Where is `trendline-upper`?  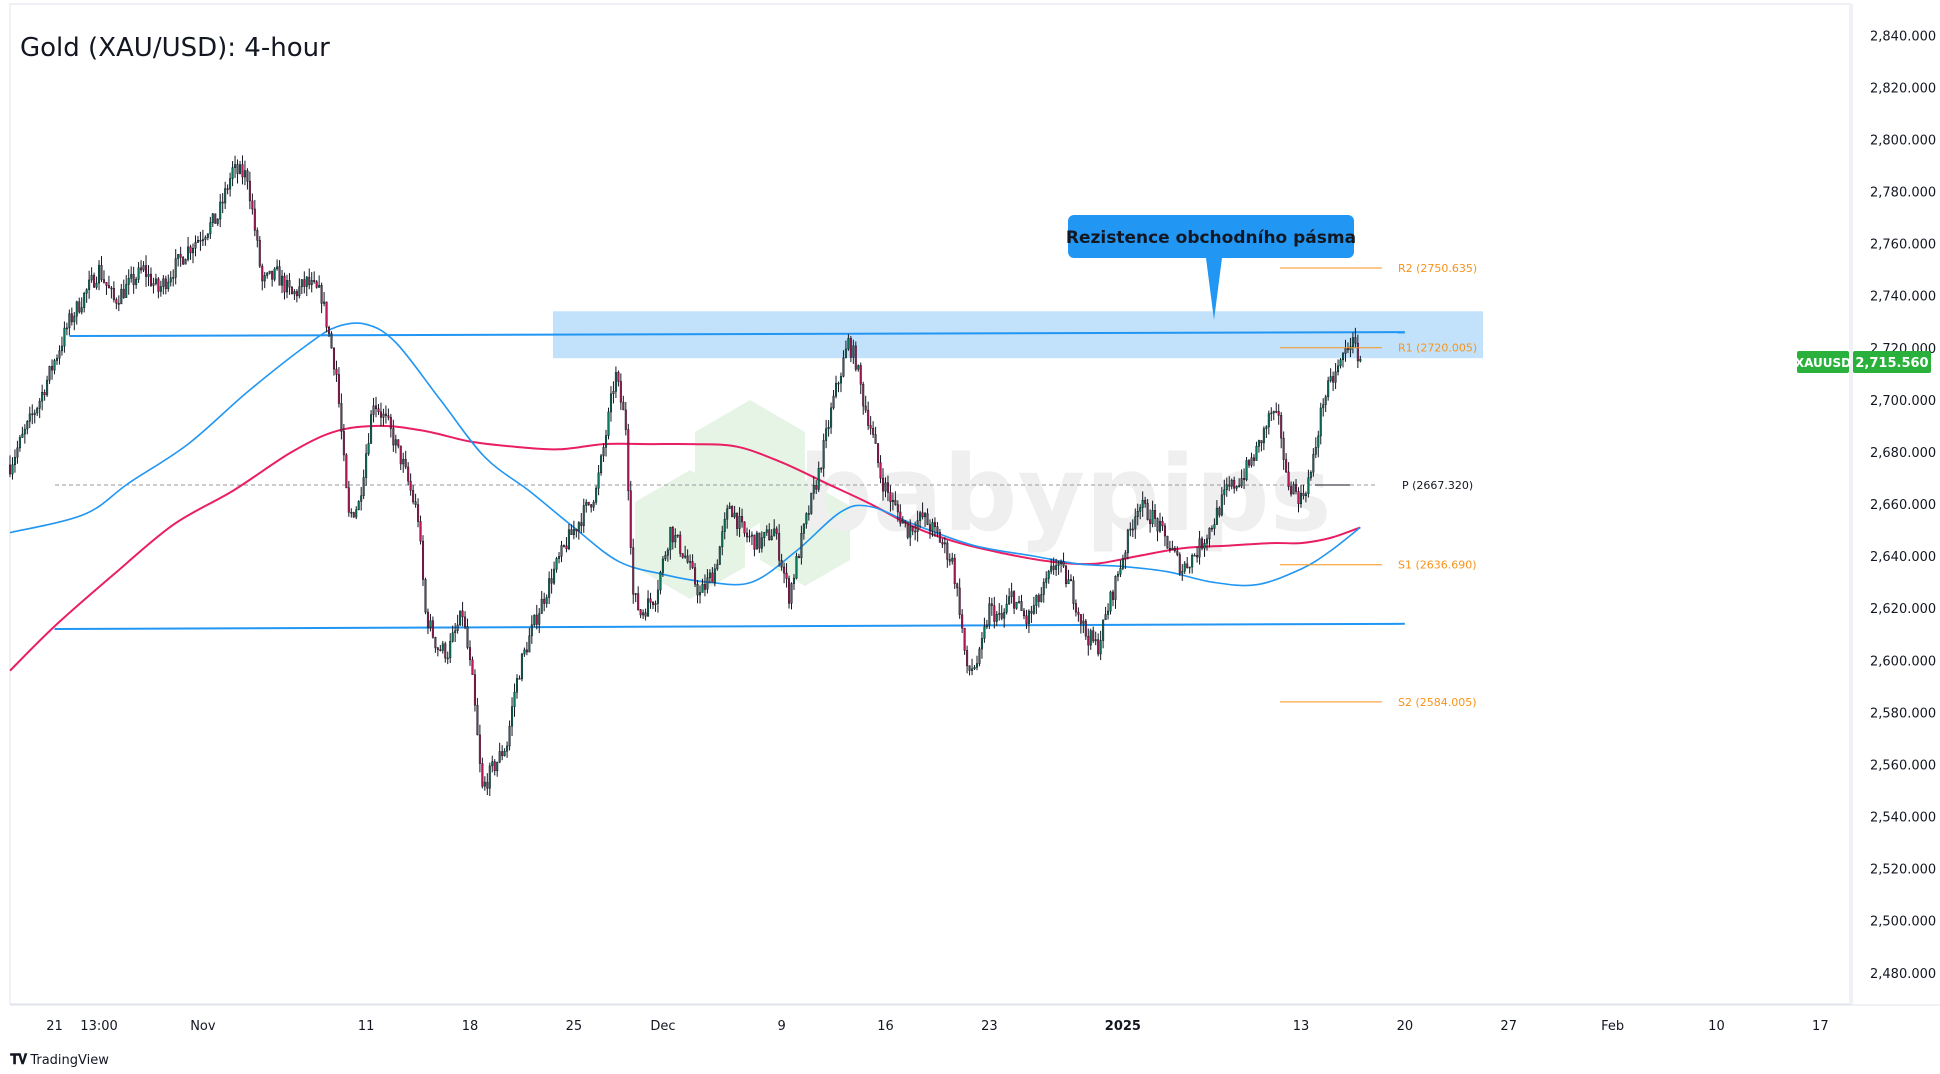
trendline-upper is located at coordinates (737, 334).